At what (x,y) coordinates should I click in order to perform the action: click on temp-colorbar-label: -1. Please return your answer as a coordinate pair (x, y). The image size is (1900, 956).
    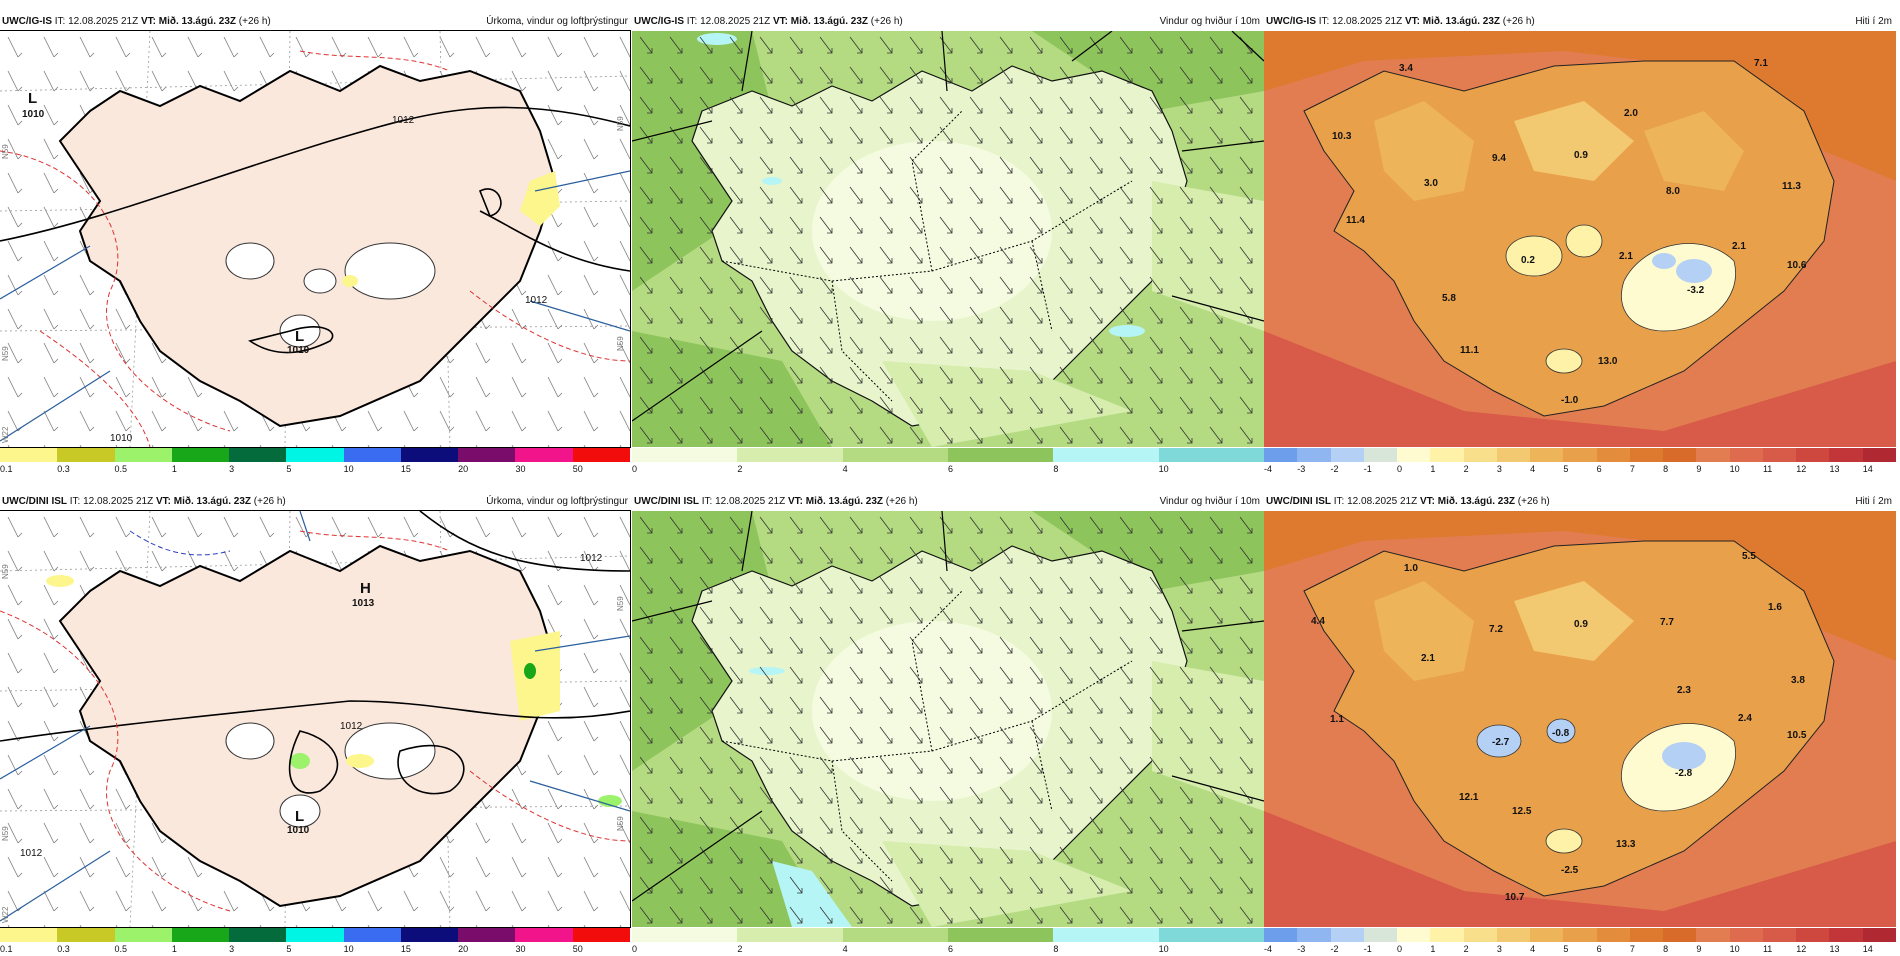
    Looking at the image, I should click on (1367, 949).